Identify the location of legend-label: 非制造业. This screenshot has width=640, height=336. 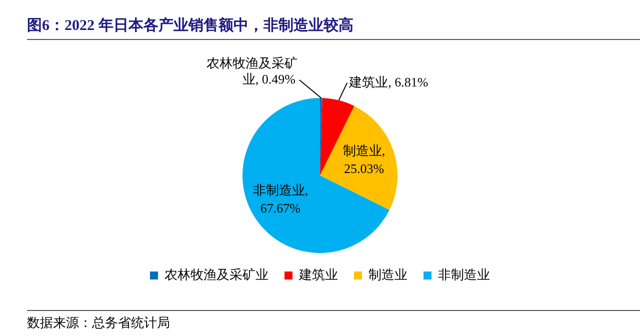
(464, 274).